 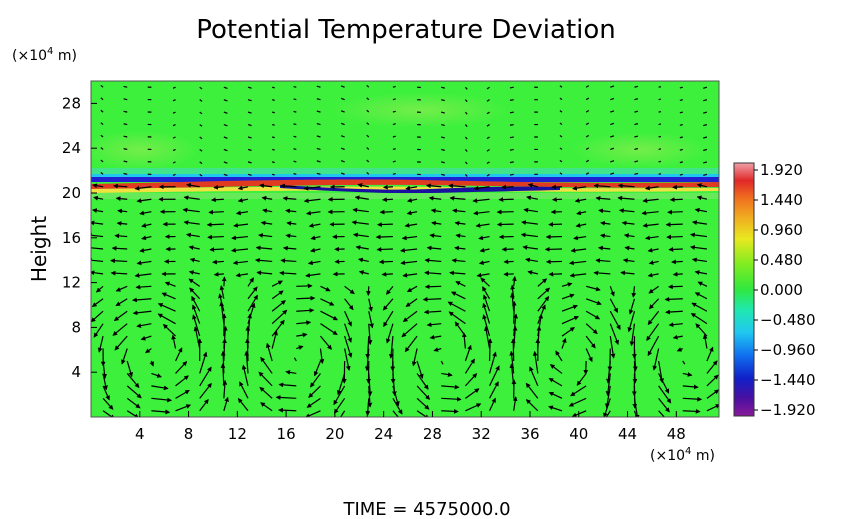 I want to click on band-halo, so click(x=405, y=172).